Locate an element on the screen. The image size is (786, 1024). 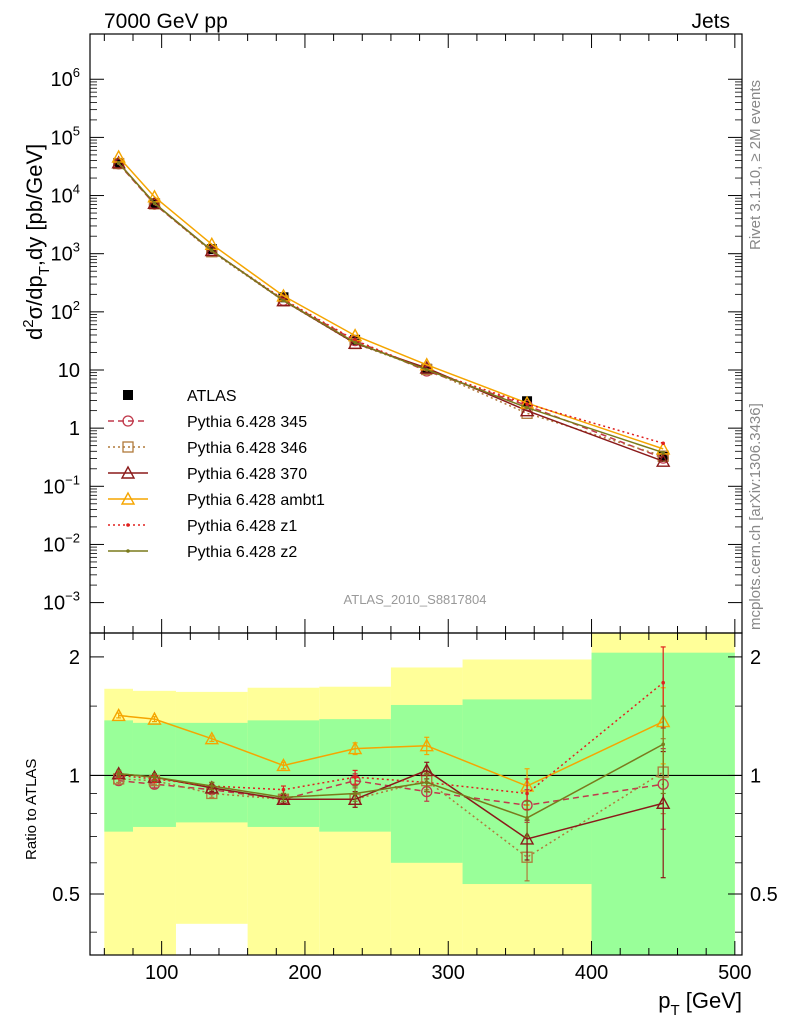
main-ytick-label-9: 10⁶ is located at coordinates (65, 78).